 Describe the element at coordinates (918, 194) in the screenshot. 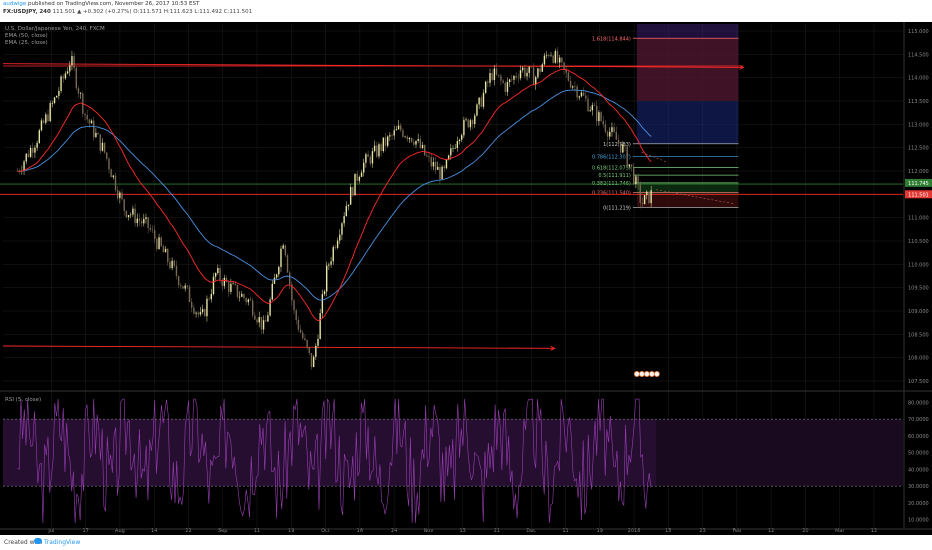

I see `price-tag` at that location.